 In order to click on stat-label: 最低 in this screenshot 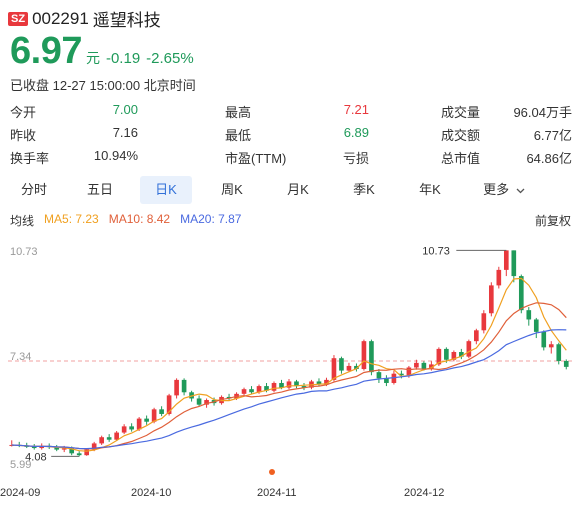, I will do `click(238, 135)`.